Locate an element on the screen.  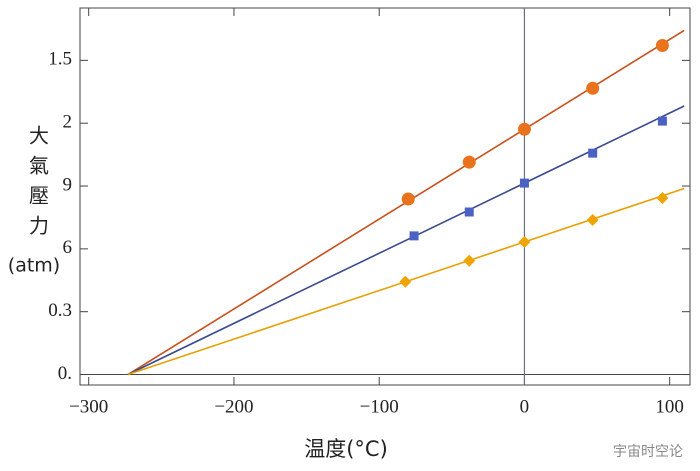
x-tick-label: −200 is located at coordinates (233, 406).